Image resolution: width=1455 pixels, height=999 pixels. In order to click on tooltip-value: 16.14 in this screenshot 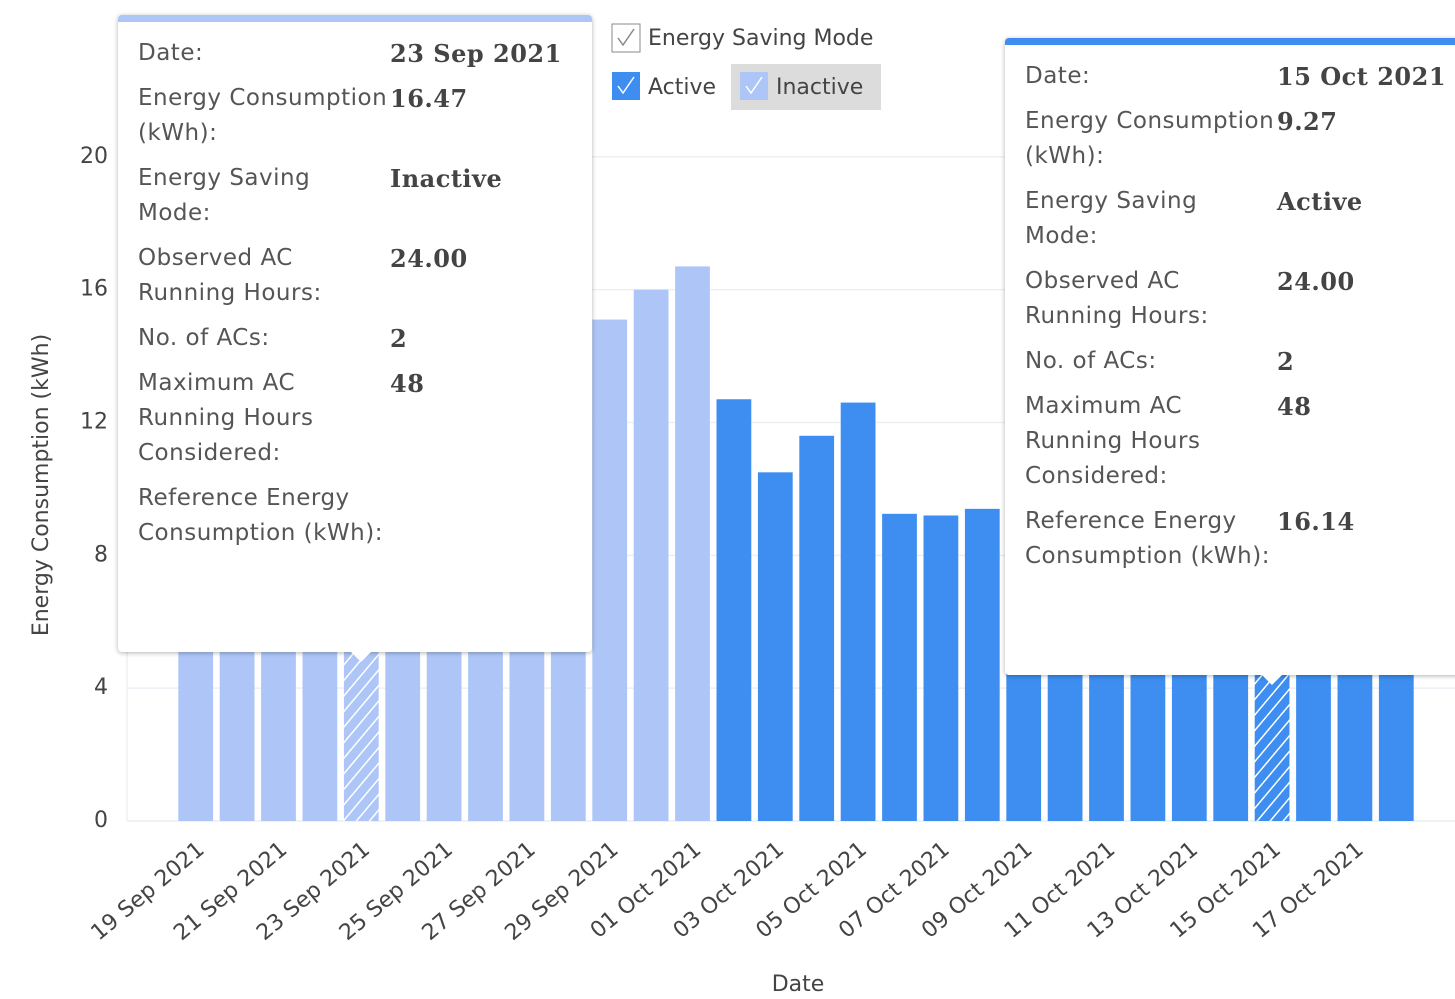, I will do `click(1316, 521)`.